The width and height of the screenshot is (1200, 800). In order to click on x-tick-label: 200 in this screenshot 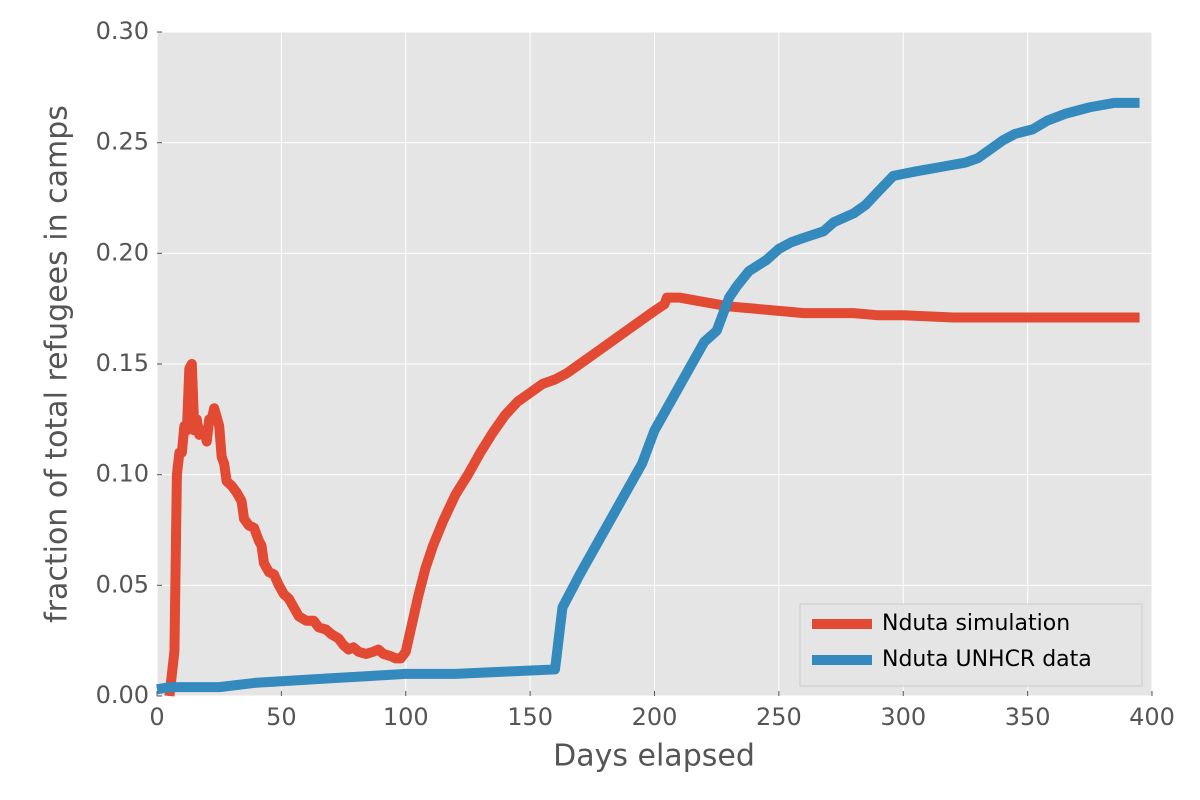, I will do `click(655, 717)`.